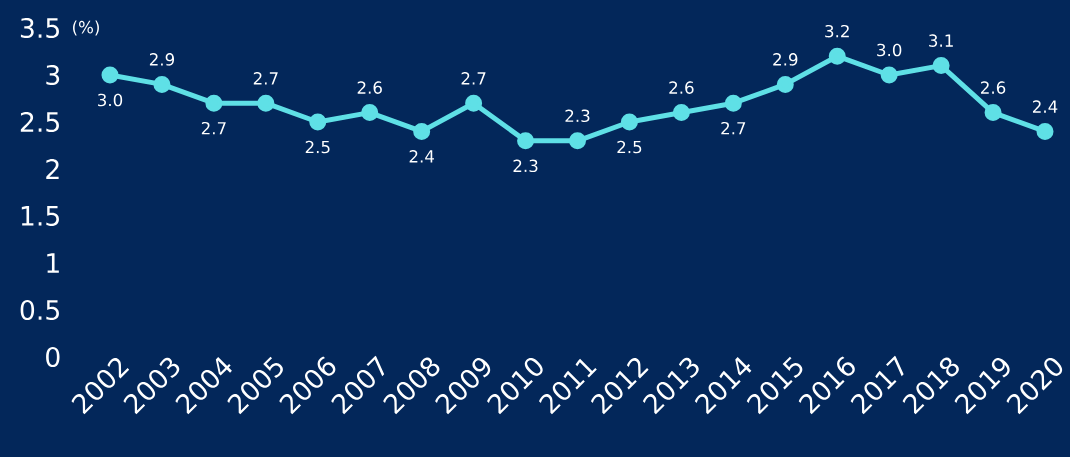 The image size is (1070, 457). Describe the element at coordinates (39, 28) in the screenshot. I see `y-tick-label: 3.5` at that location.